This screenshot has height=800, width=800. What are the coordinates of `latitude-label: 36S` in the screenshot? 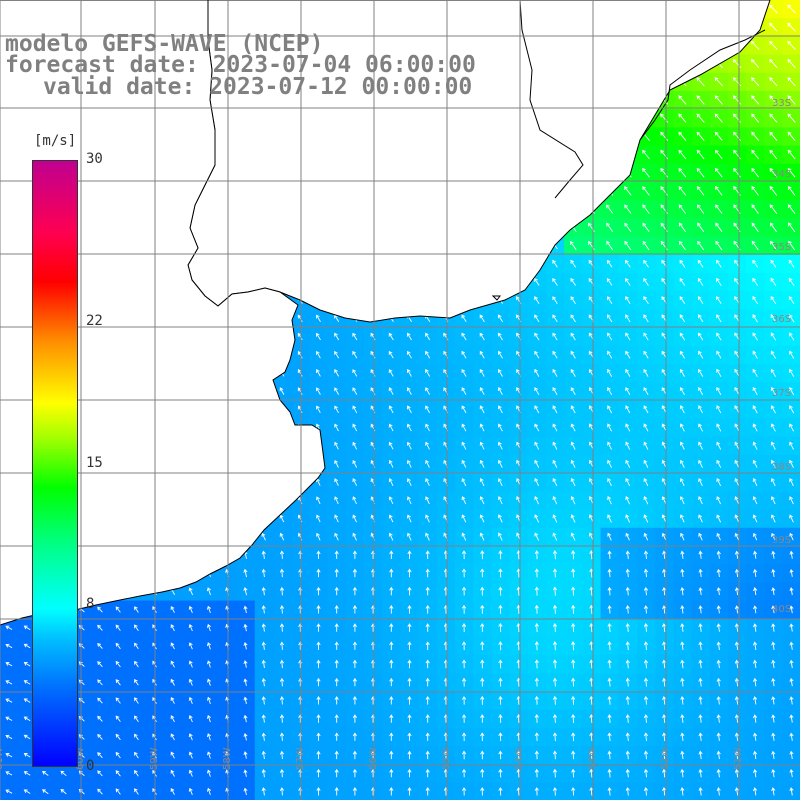 It's located at (781, 319).